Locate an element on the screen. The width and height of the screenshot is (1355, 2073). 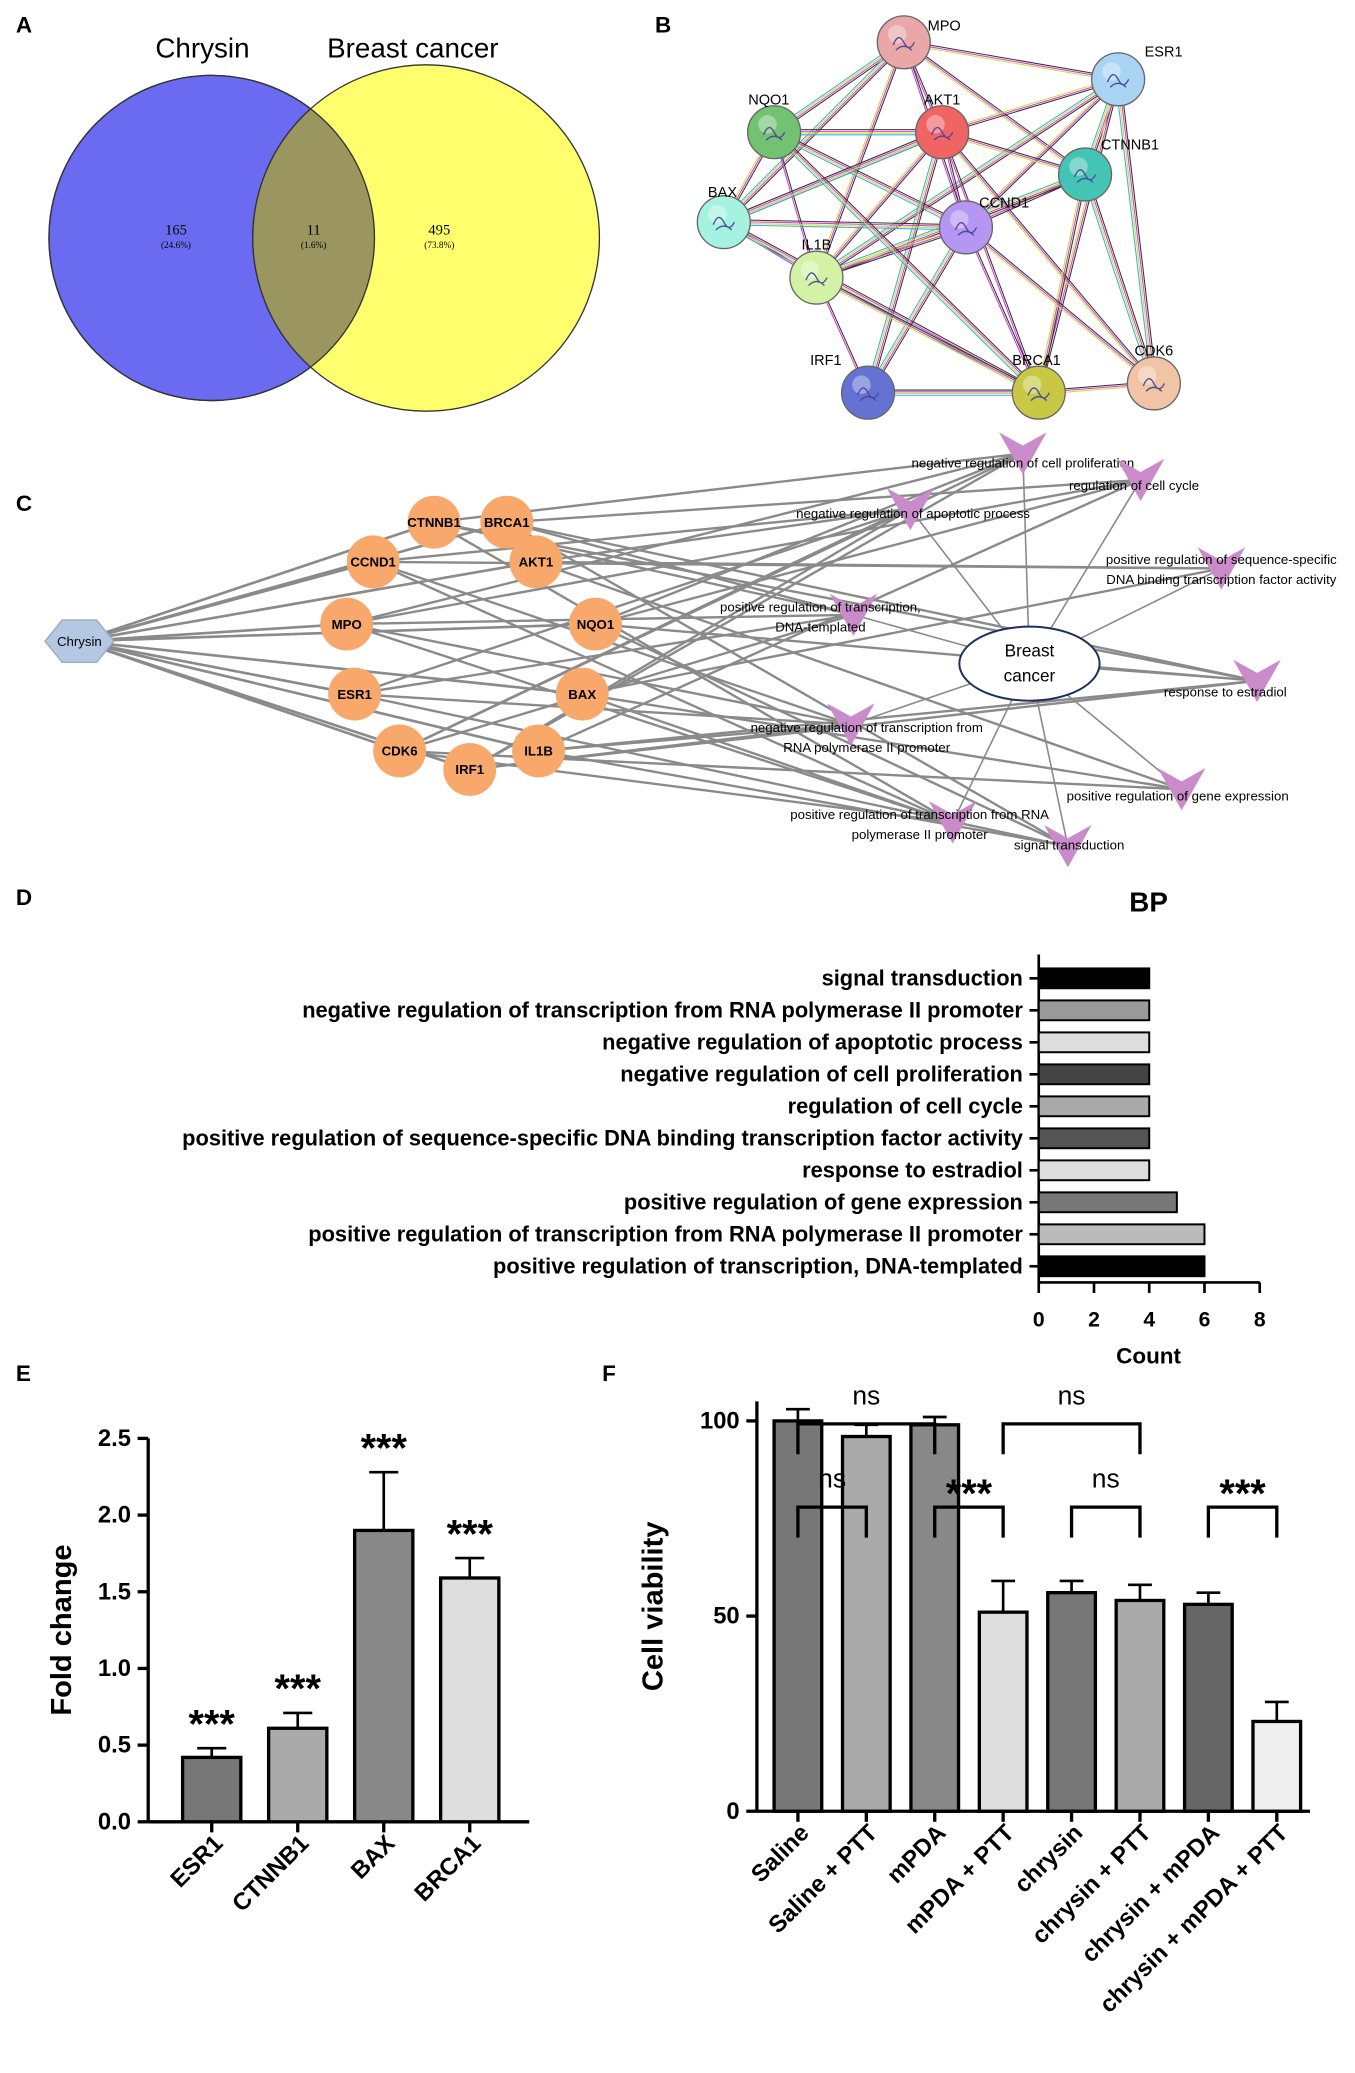
gene-label: BAX is located at coordinates (582, 694).